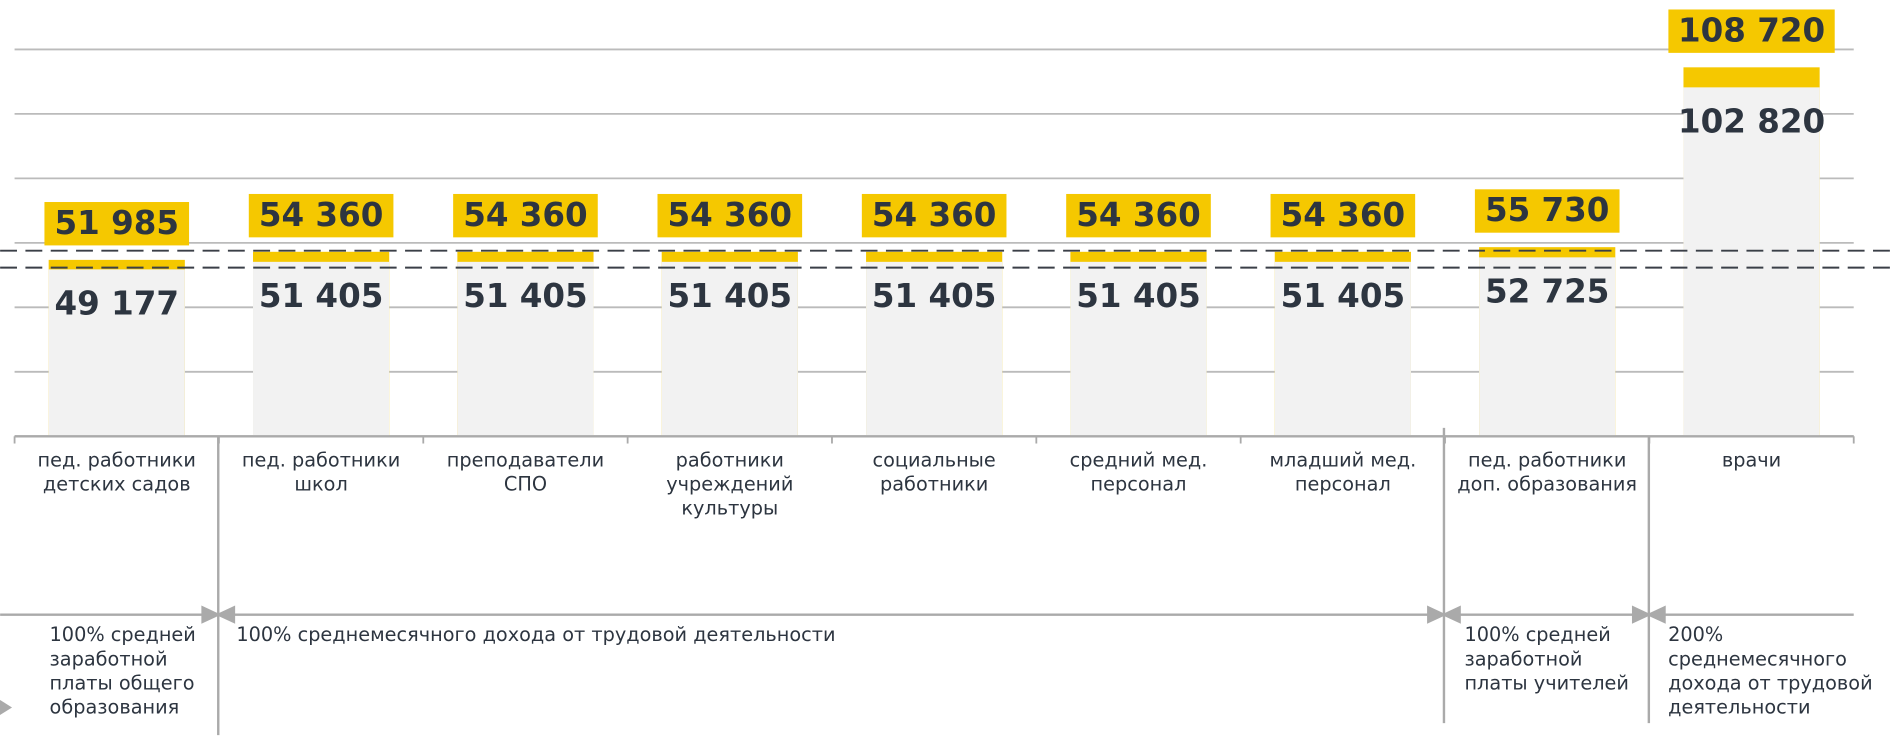 The image size is (1890, 740). What do you see at coordinates (116, 304) in the screenshot?
I see `value-label: 49 177` at bounding box center [116, 304].